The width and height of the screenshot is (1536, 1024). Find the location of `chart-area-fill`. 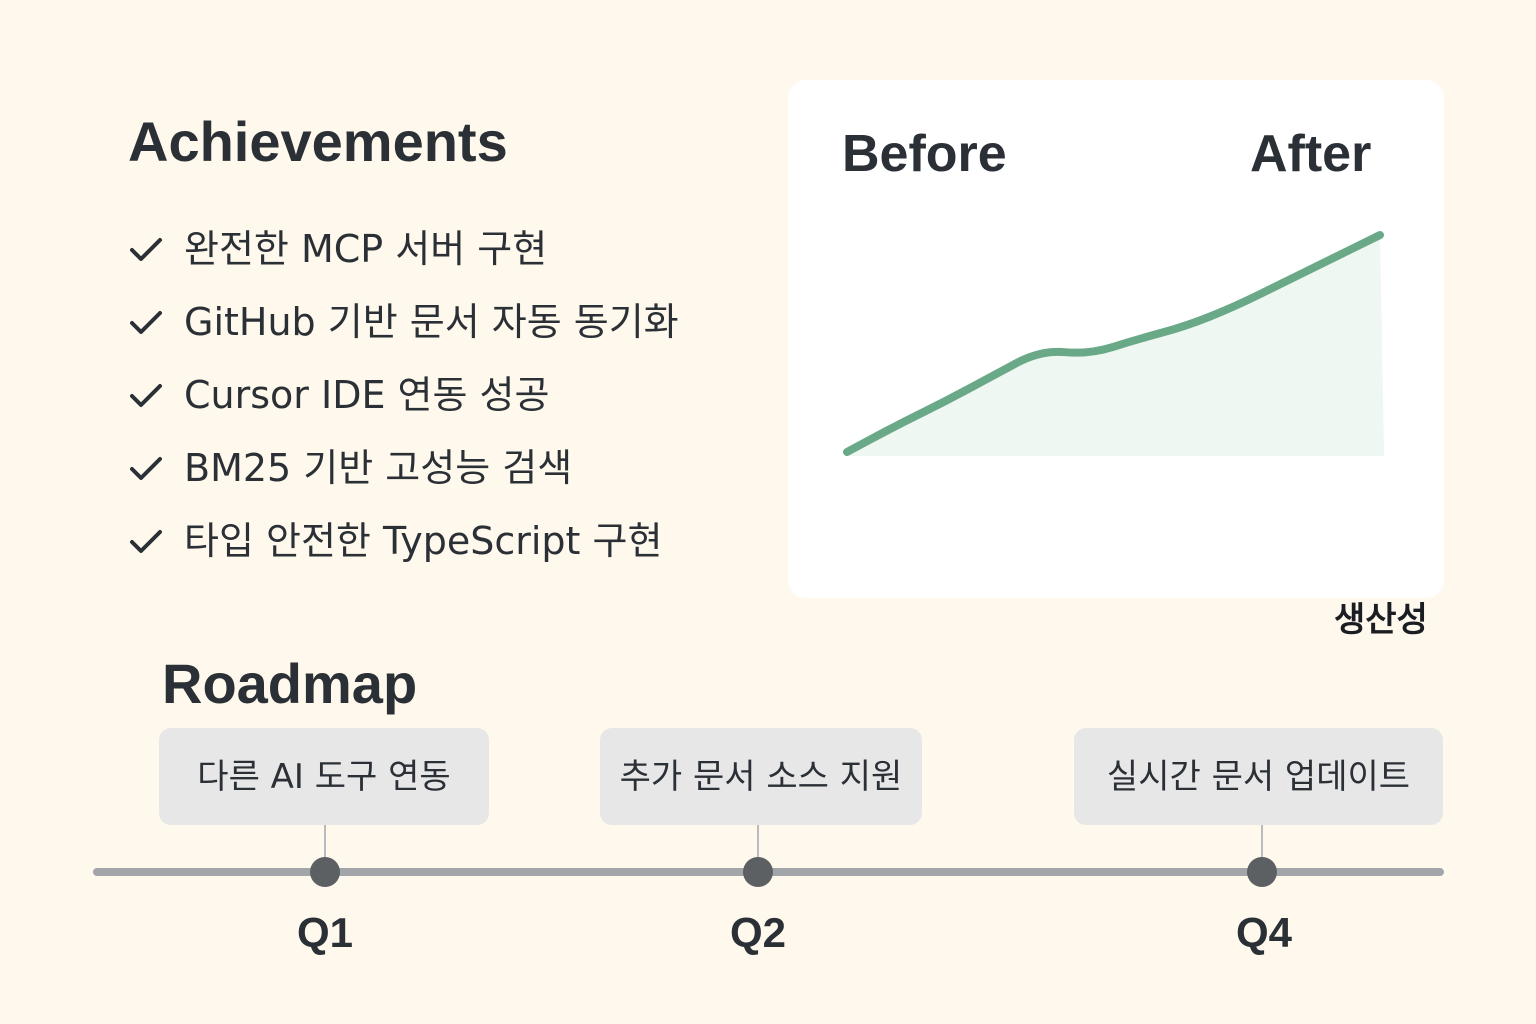

chart-area-fill is located at coordinates (1115, 345).